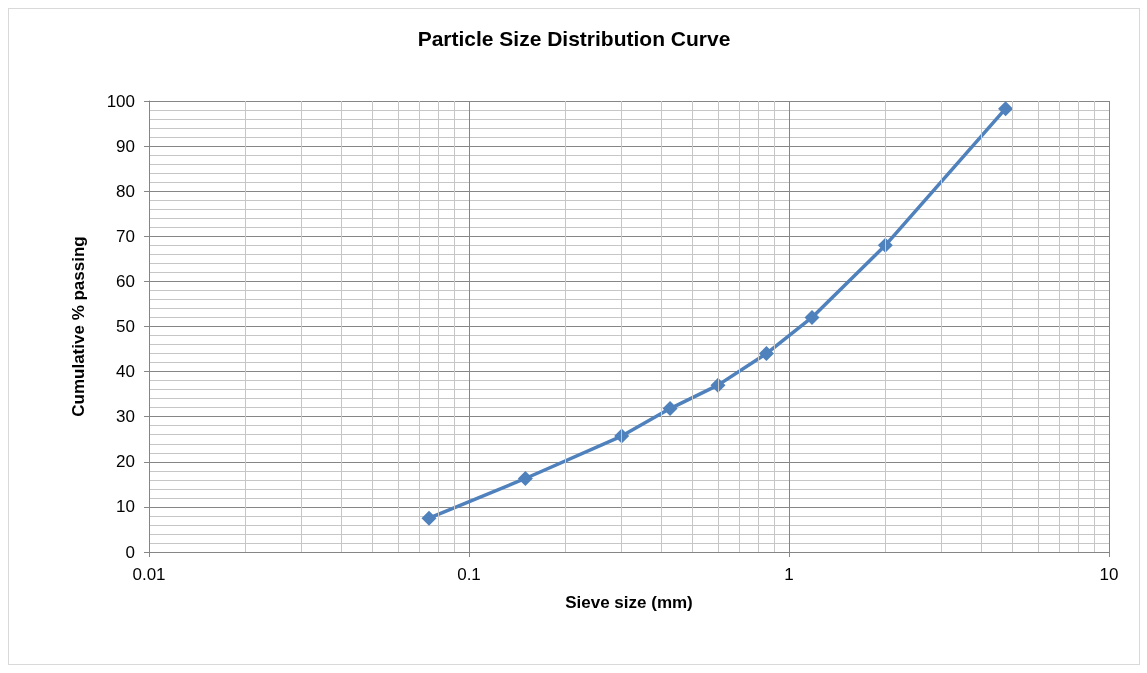 This screenshot has height=673, width=1147. What do you see at coordinates (125, 326) in the screenshot?
I see `y-tick-label: 50` at bounding box center [125, 326].